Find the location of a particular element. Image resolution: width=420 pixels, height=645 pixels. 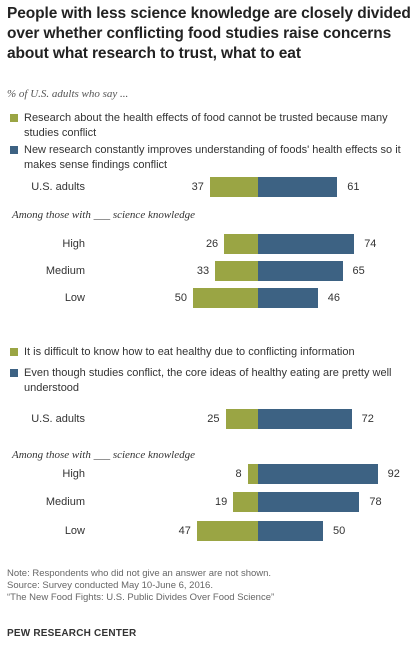

value-label-blue: 74 is located at coordinates (370, 244).